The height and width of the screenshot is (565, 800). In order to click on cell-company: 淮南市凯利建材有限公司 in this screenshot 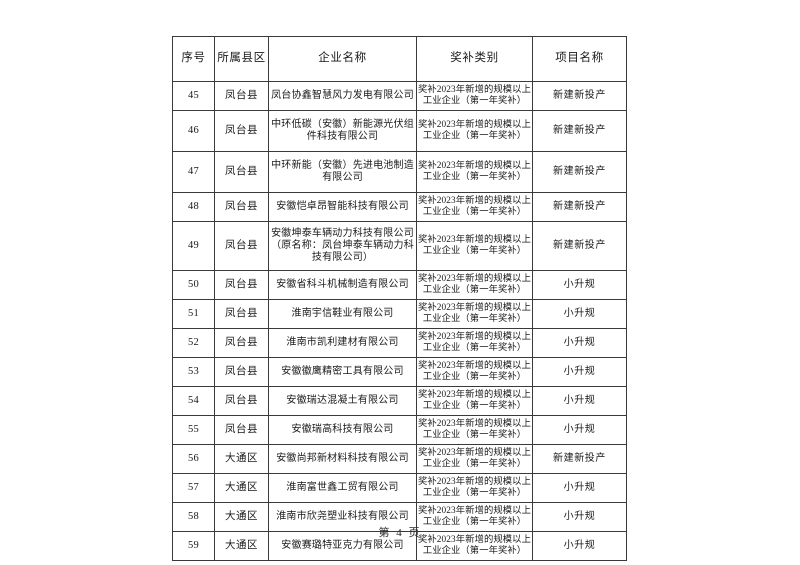, I will do `click(342, 343)`.